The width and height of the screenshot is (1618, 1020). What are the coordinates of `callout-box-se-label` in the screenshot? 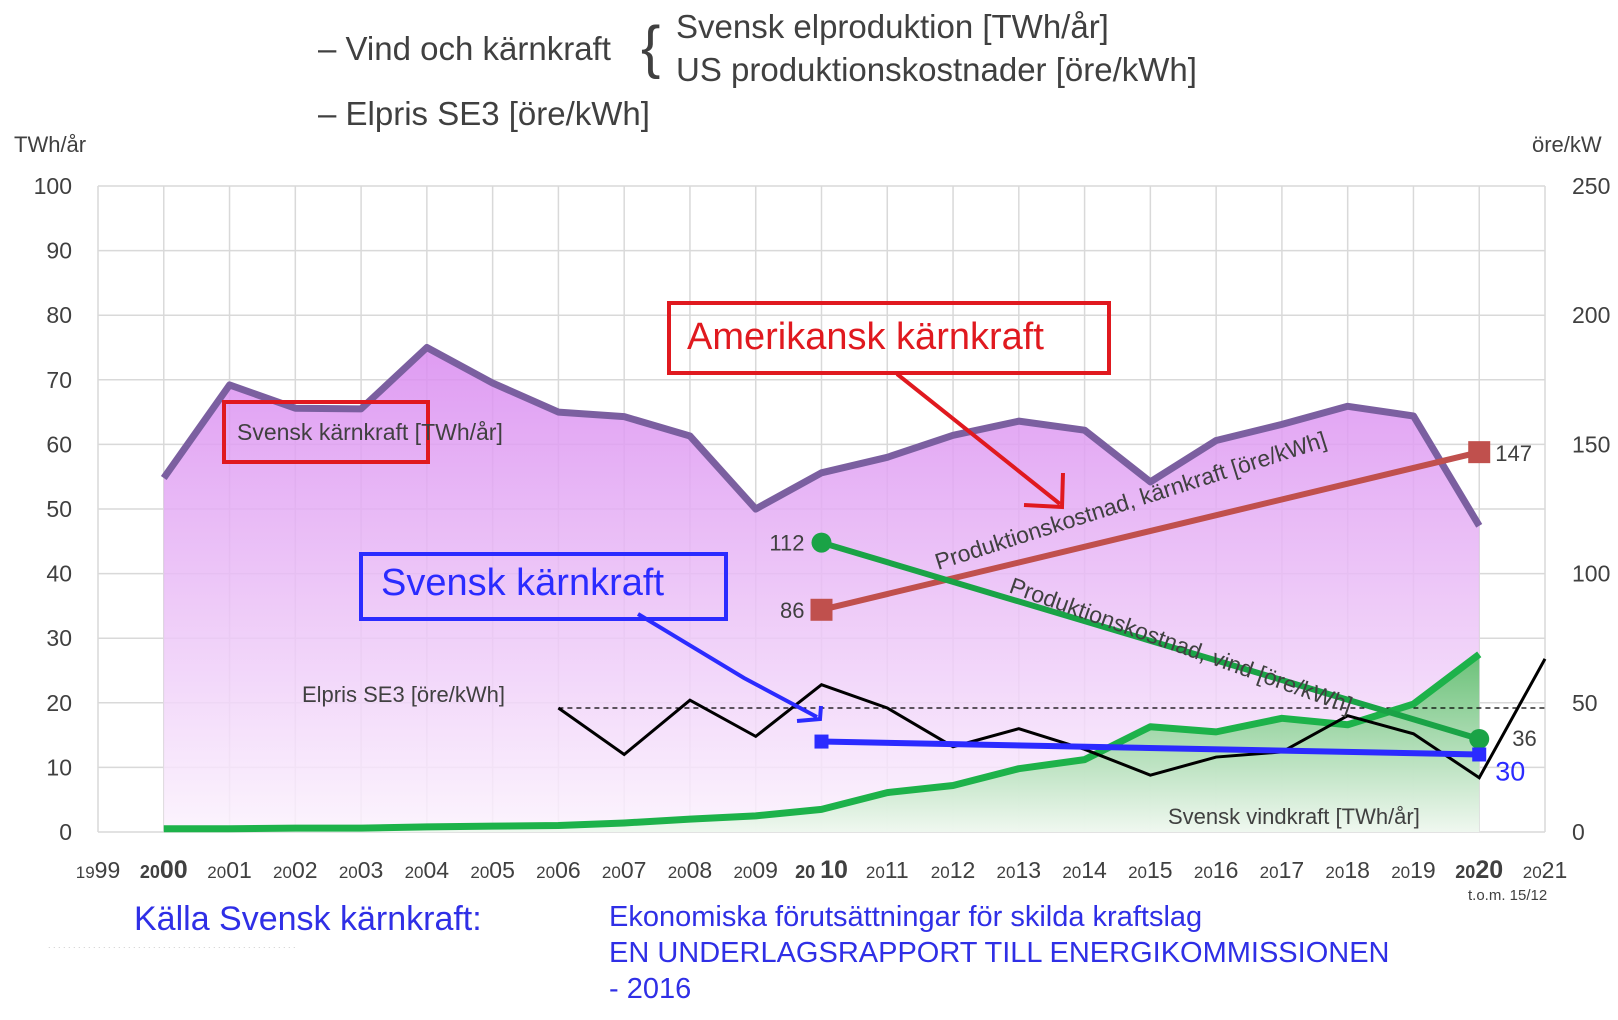 It's located at (326, 432).